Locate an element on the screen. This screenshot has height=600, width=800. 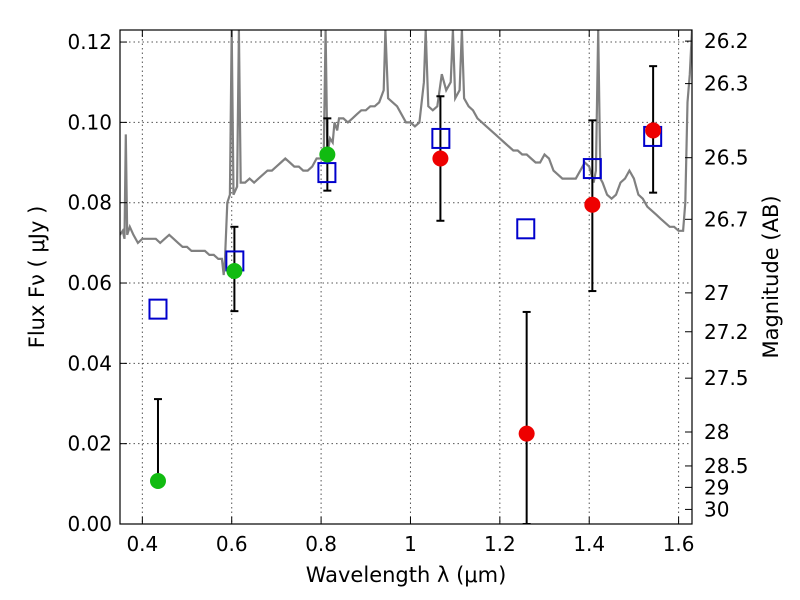
y-tick-label: 0.02 is located at coordinates (89, 444).